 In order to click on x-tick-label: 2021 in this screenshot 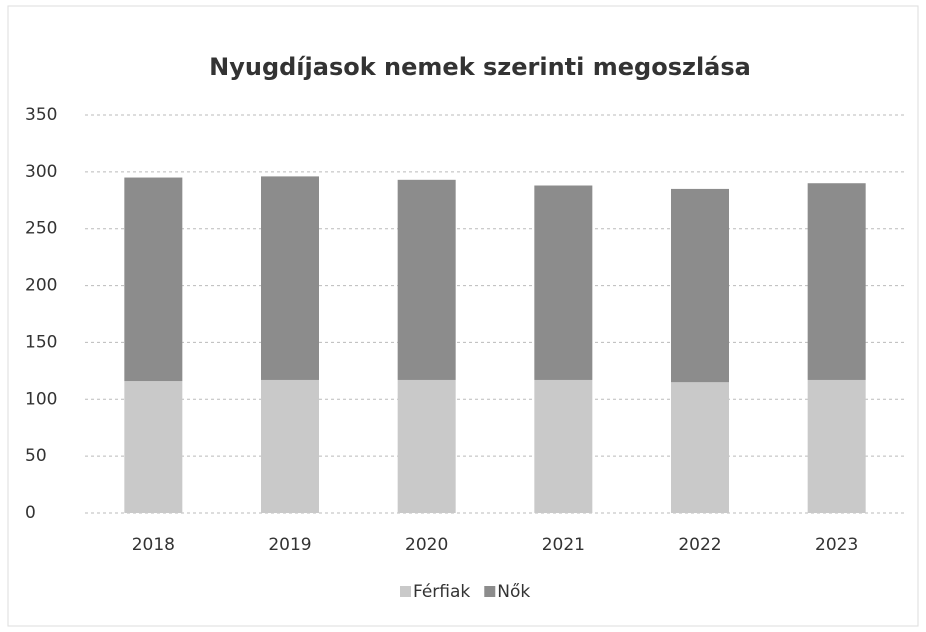, I will do `click(563, 545)`.